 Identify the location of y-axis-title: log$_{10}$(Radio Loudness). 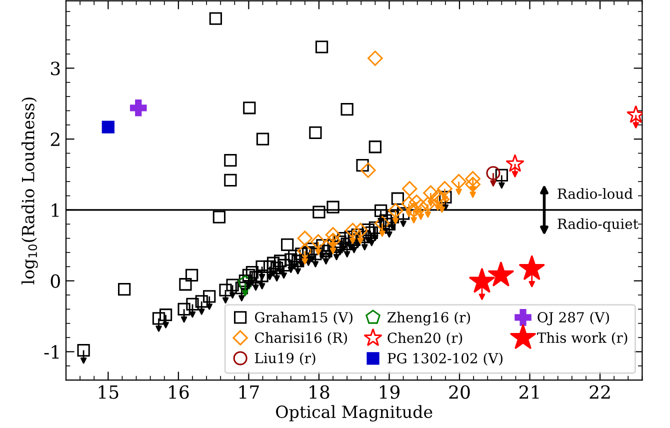
(29, 191).